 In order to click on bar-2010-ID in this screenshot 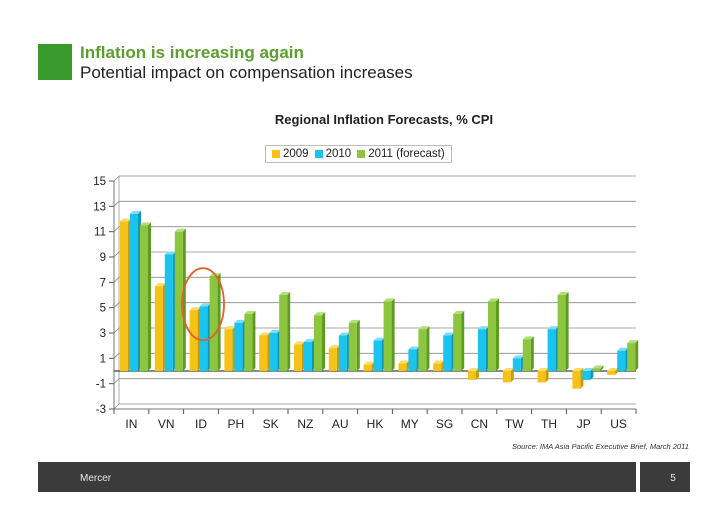, I will do `click(203, 338)`.